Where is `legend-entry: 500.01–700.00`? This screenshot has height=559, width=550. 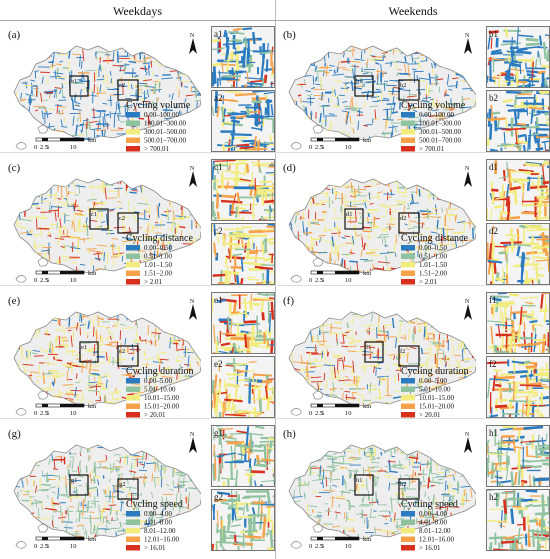 legend-entry: 500.01–700.00 is located at coordinates (440, 141).